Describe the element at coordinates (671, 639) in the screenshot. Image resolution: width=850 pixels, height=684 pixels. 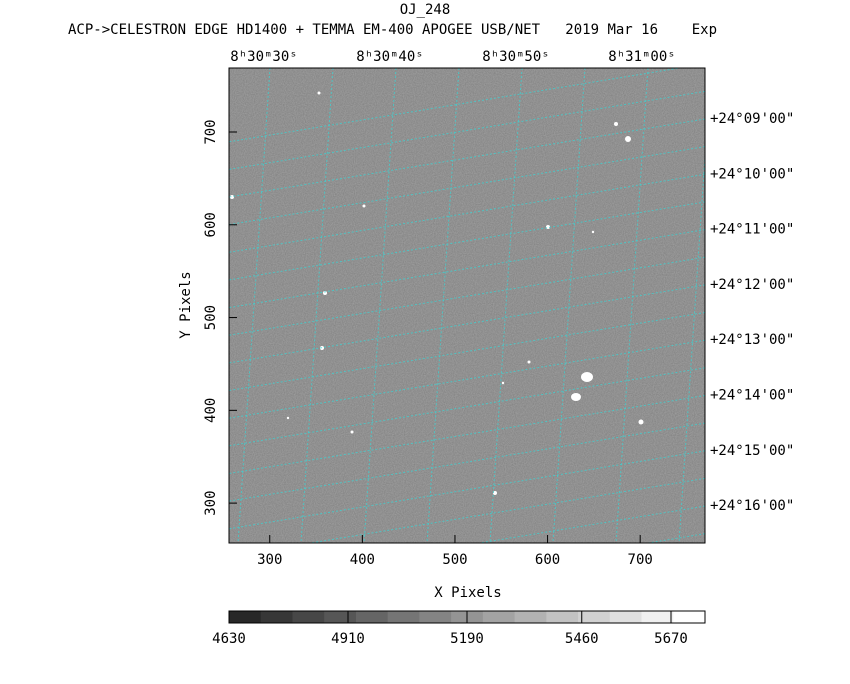
I see `colorbar-tick-label: 5670` at that location.